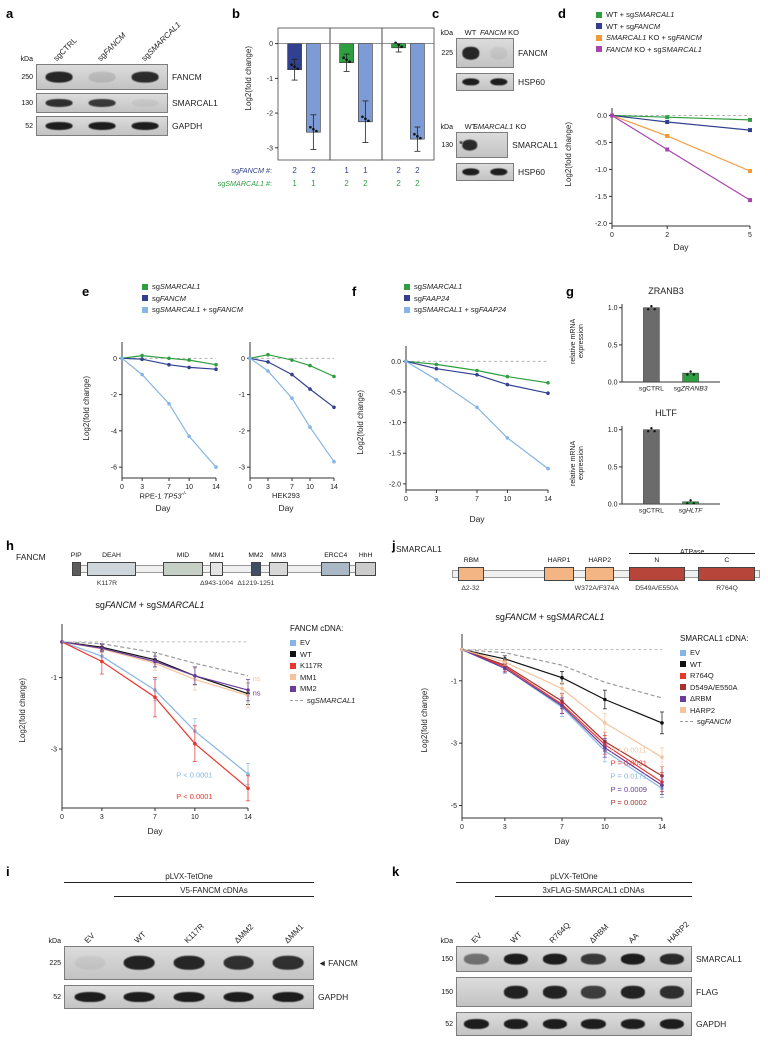 This screenshot has height=1061, width=768. I want to click on legend-item: D549A/E550A, so click(709, 687).